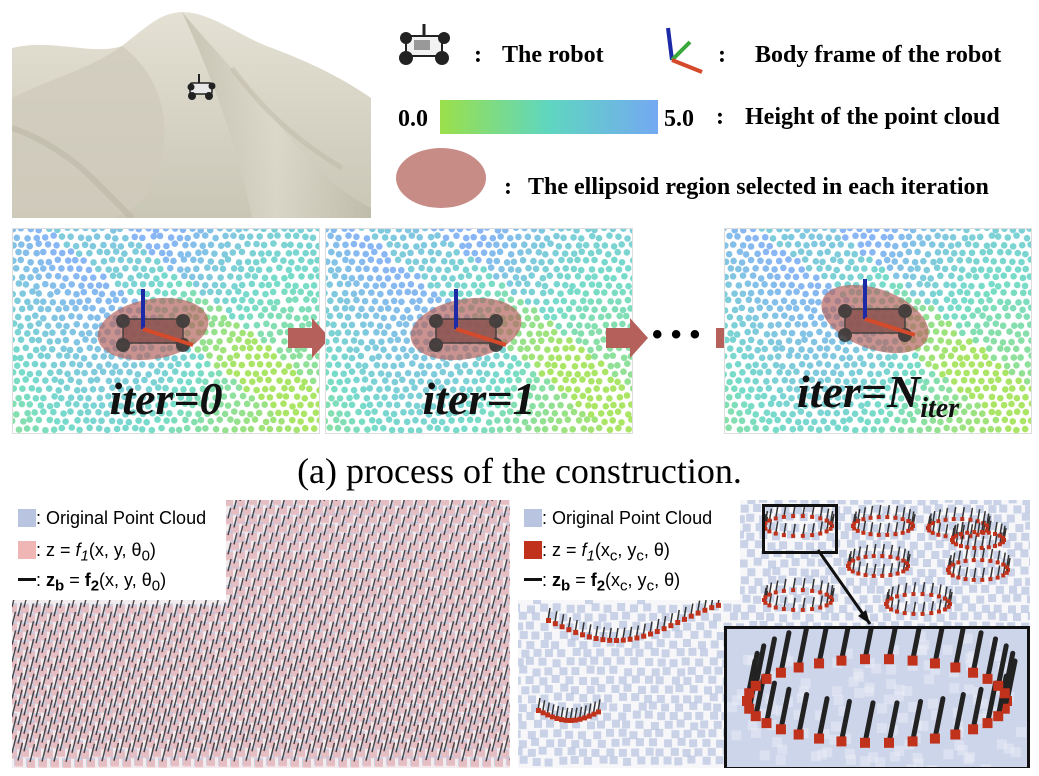 This screenshot has width=1039, height=776. I want to click on br-f2-fn-sub: 2, so click(601, 586).